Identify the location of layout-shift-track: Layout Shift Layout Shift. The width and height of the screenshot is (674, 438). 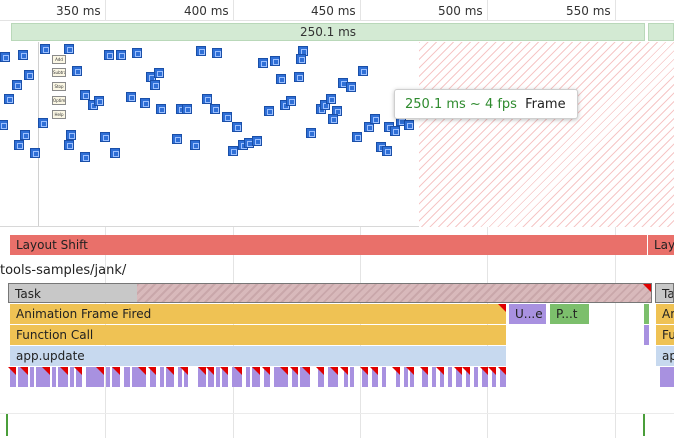
(337, 245).